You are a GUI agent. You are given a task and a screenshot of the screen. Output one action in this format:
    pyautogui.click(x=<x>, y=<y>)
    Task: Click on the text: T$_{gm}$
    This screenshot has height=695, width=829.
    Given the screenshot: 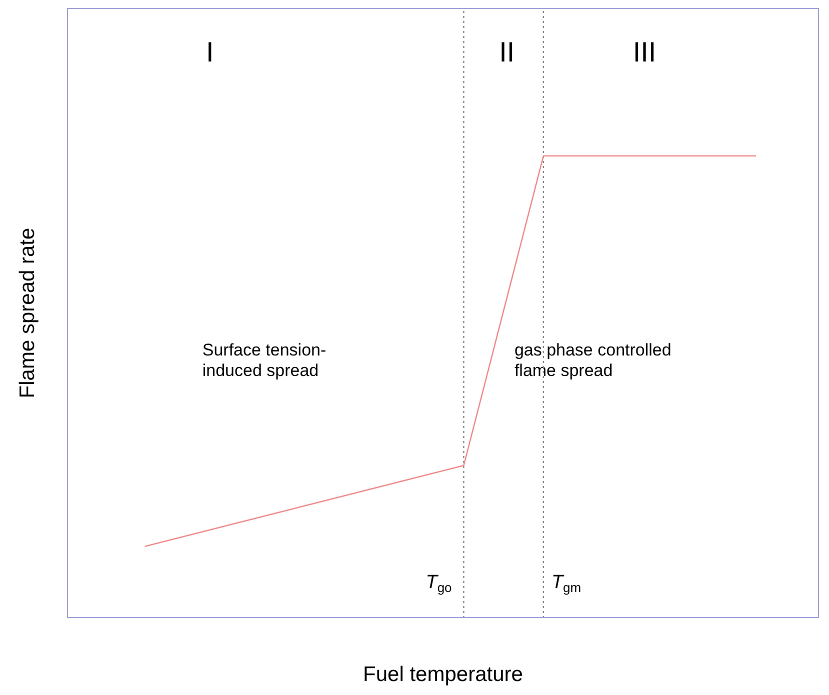 What is the action you would take?
    pyautogui.click(x=566, y=583)
    